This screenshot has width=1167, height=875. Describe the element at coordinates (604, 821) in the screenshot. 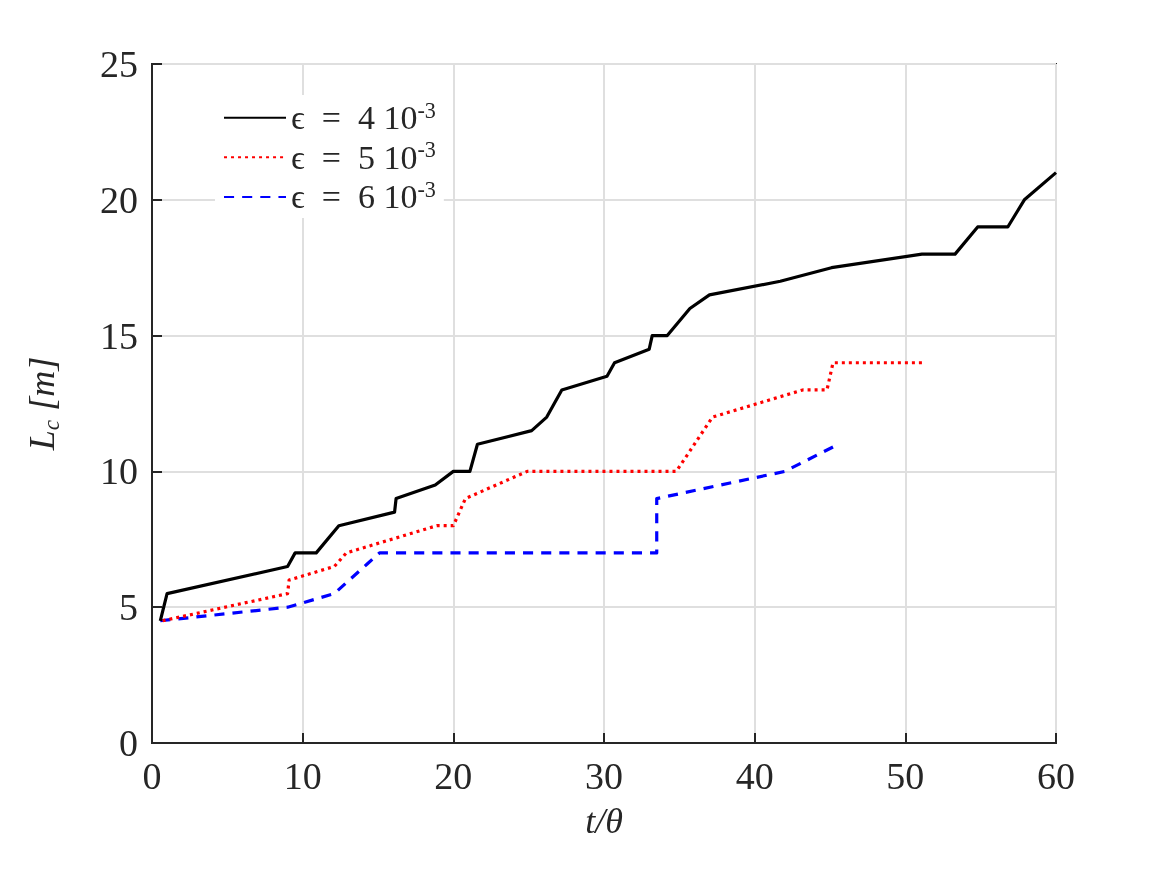

I see `x-axis-title: t/θ` at that location.